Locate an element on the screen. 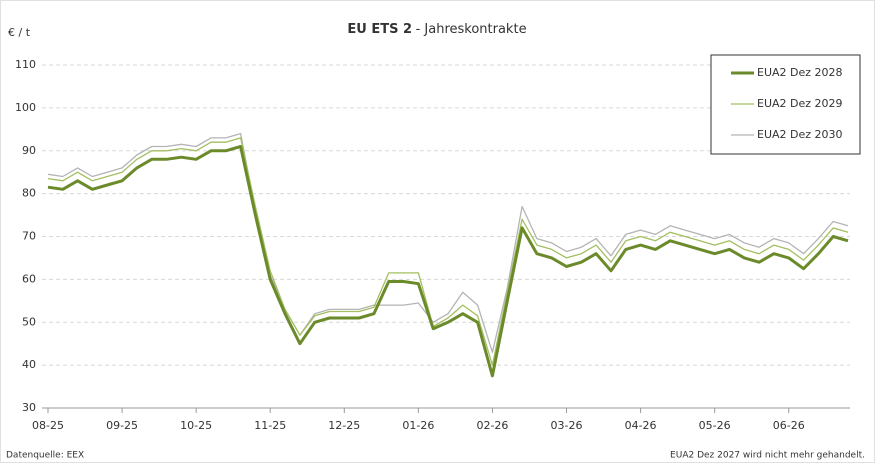 The image size is (875, 463). x-tick-label: 04-26 is located at coordinates (641, 425).